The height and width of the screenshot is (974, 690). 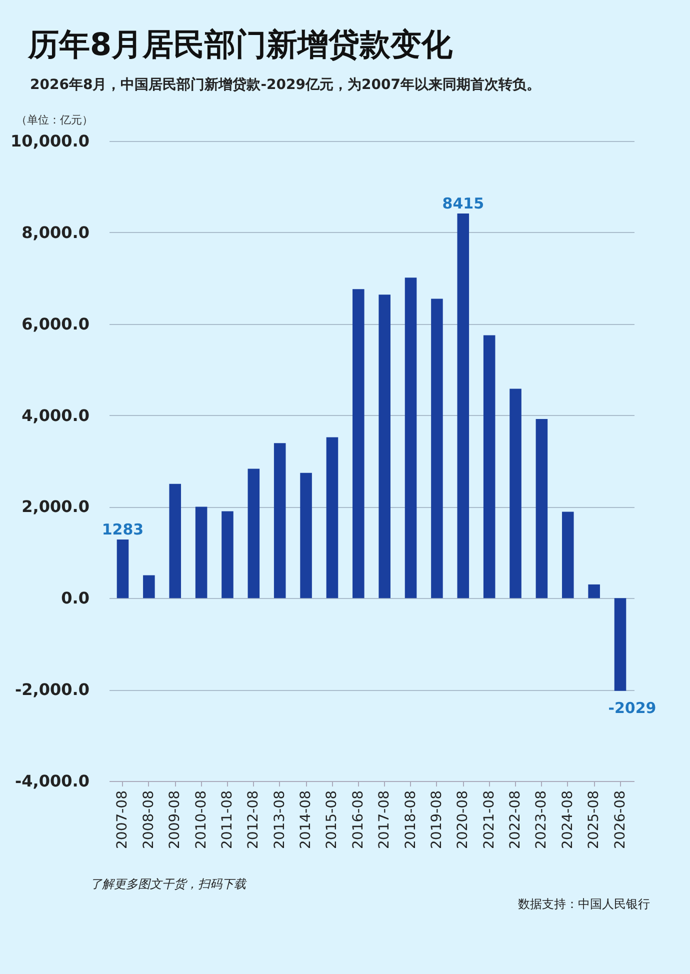 What do you see at coordinates (56, 232) in the screenshot?
I see `y-tick-label: 8,000.0` at bounding box center [56, 232].